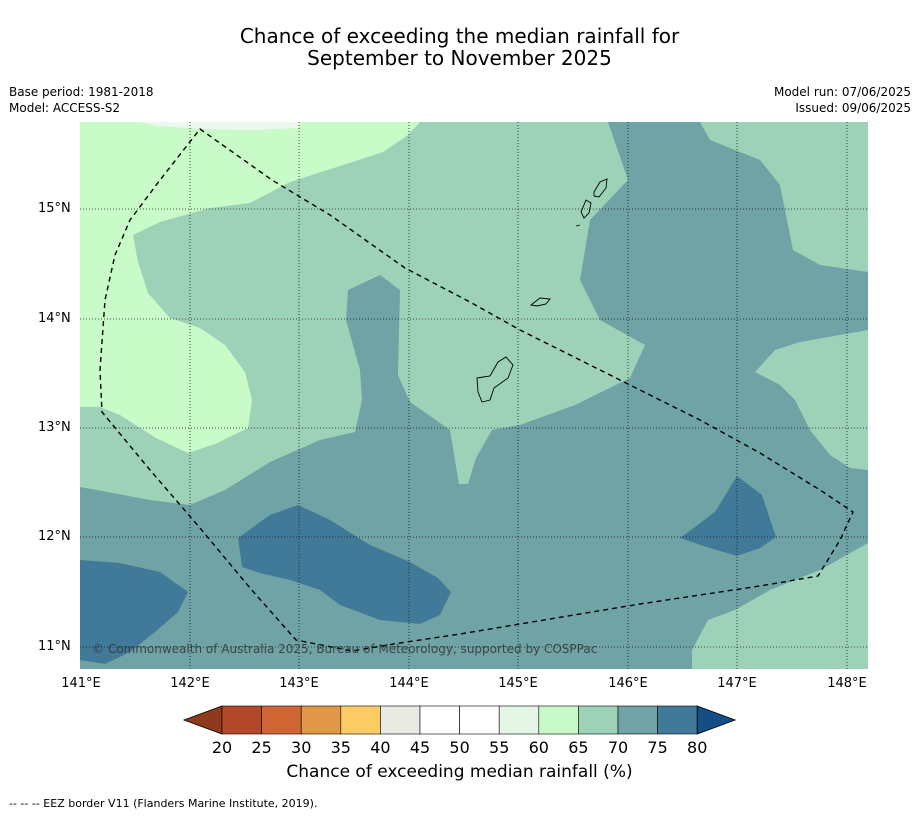 This screenshot has height=816, width=919. What do you see at coordinates (586, 209) in the screenshot?
I see `island-tinian` at bounding box center [586, 209].